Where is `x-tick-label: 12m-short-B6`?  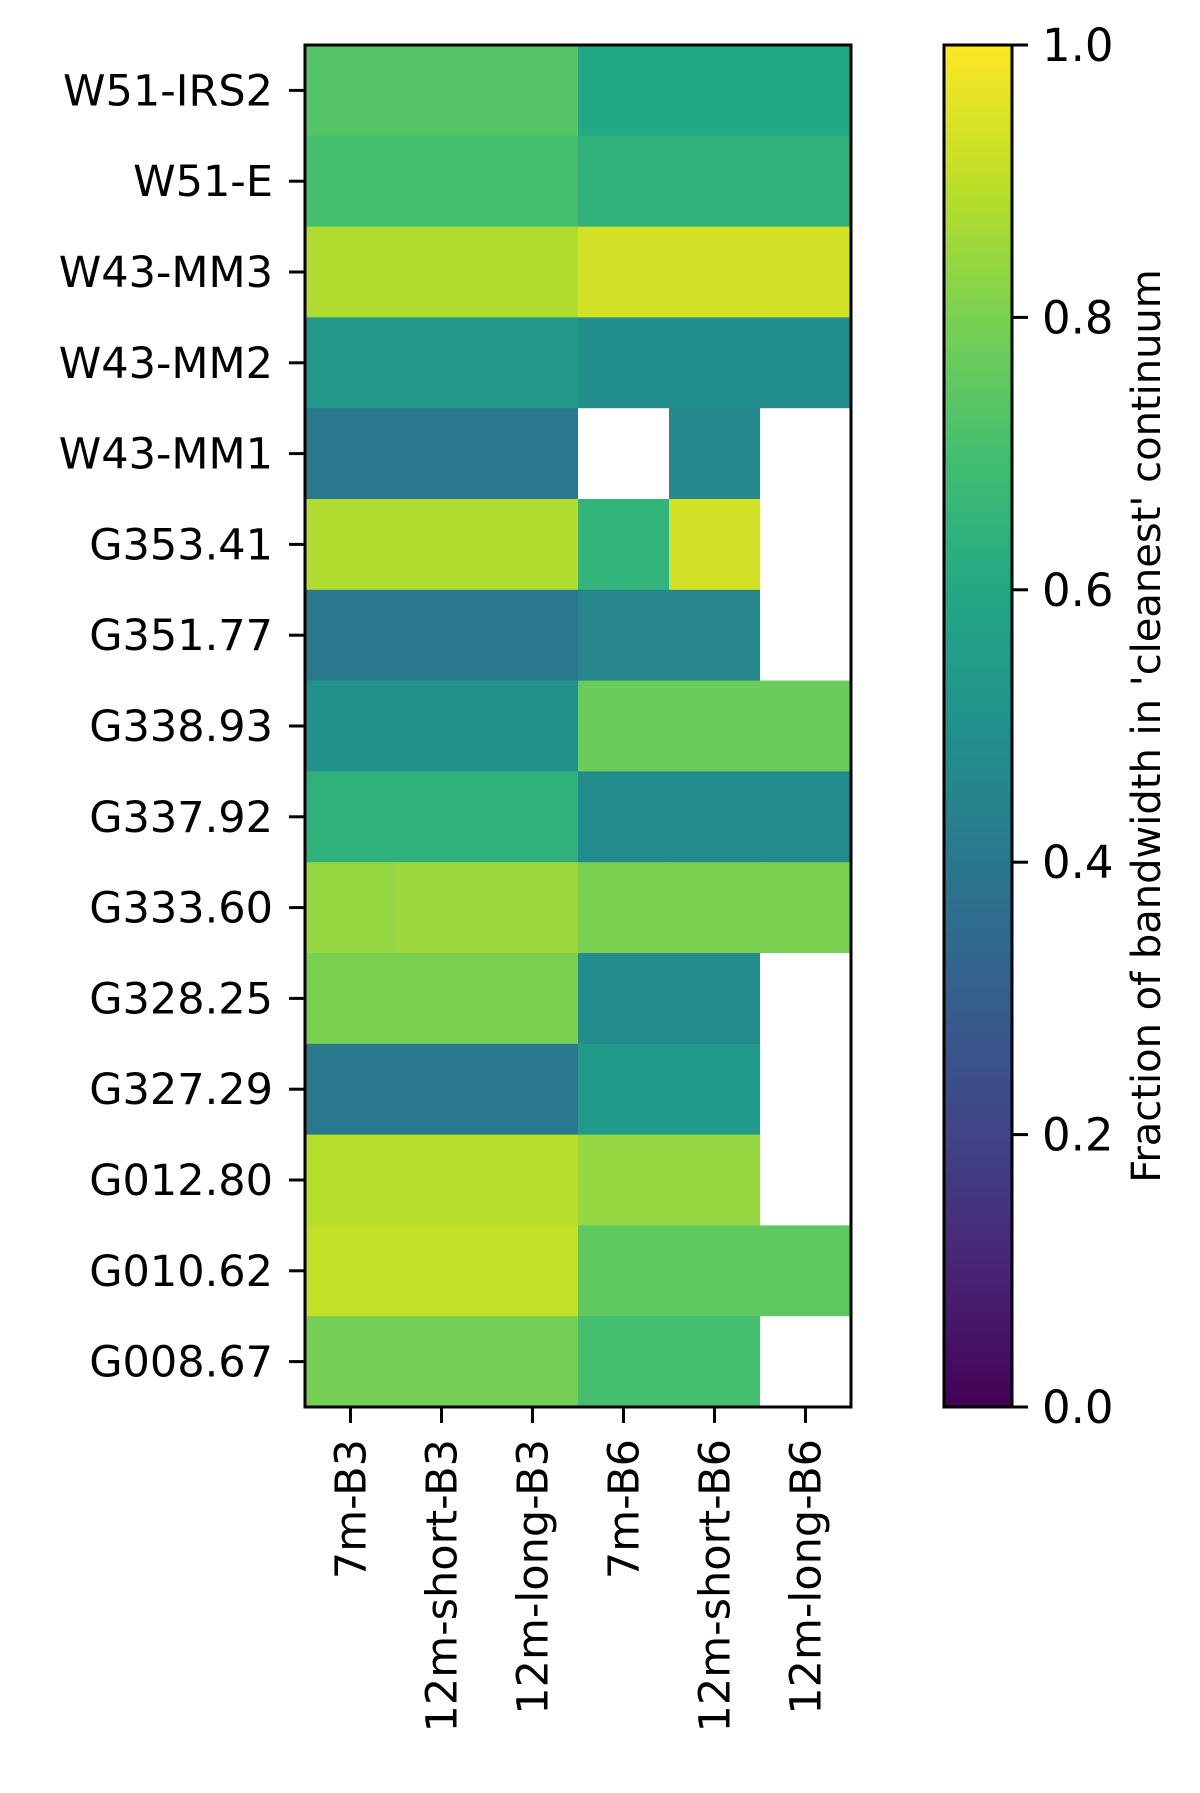 x-tick-label: 12m-short-B6 is located at coordinates (716, 1585).